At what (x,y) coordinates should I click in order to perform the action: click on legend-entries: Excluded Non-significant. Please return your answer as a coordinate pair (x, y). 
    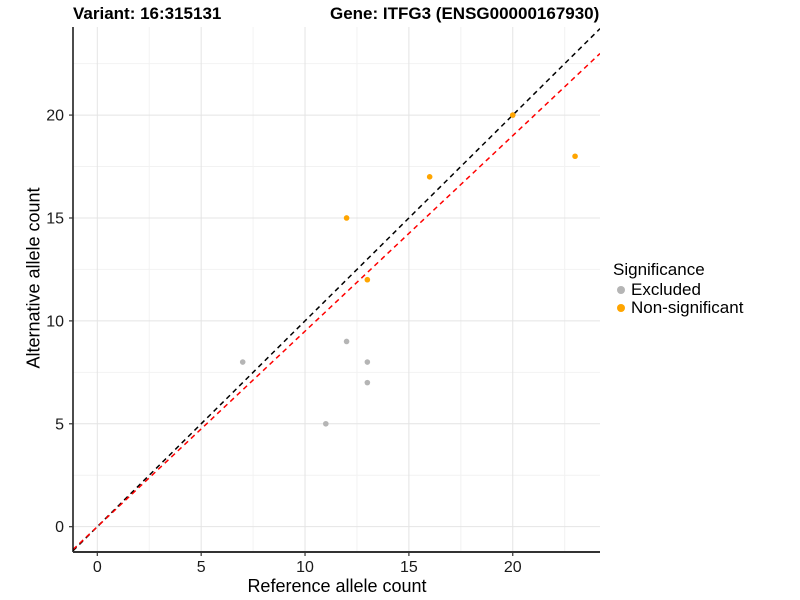
    Looking at the image, I should click on (678, 298).